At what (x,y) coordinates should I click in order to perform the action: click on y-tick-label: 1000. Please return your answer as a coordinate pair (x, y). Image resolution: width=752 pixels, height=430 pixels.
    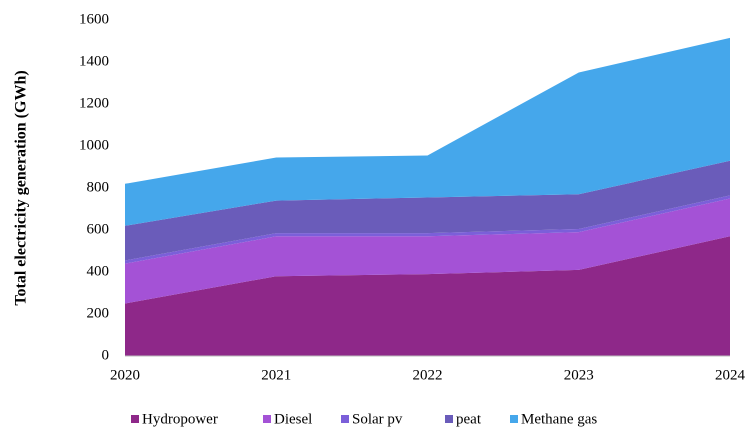
    Looking at the image, I should click on (94, 145).